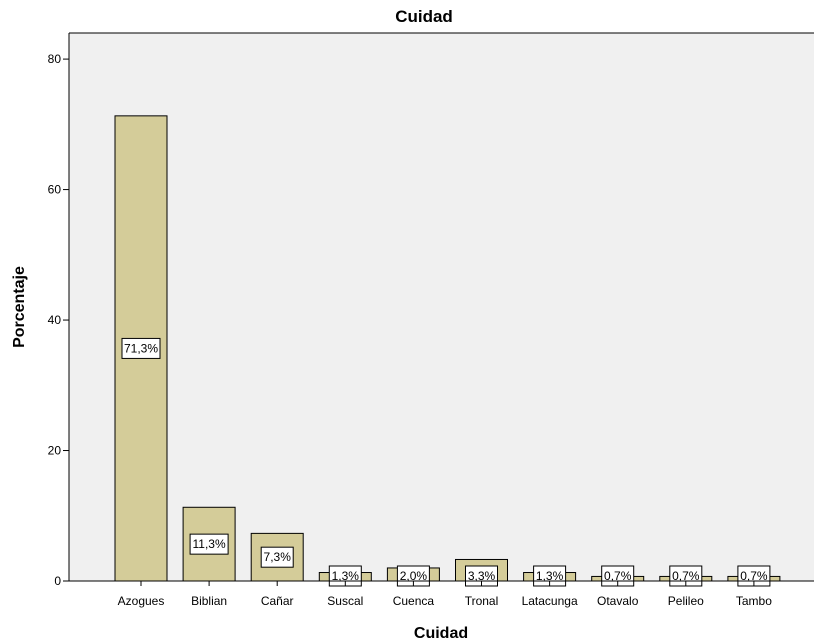 The image size is (814, 643). I want to click on data-label: 71,3%, so click(141, 348).